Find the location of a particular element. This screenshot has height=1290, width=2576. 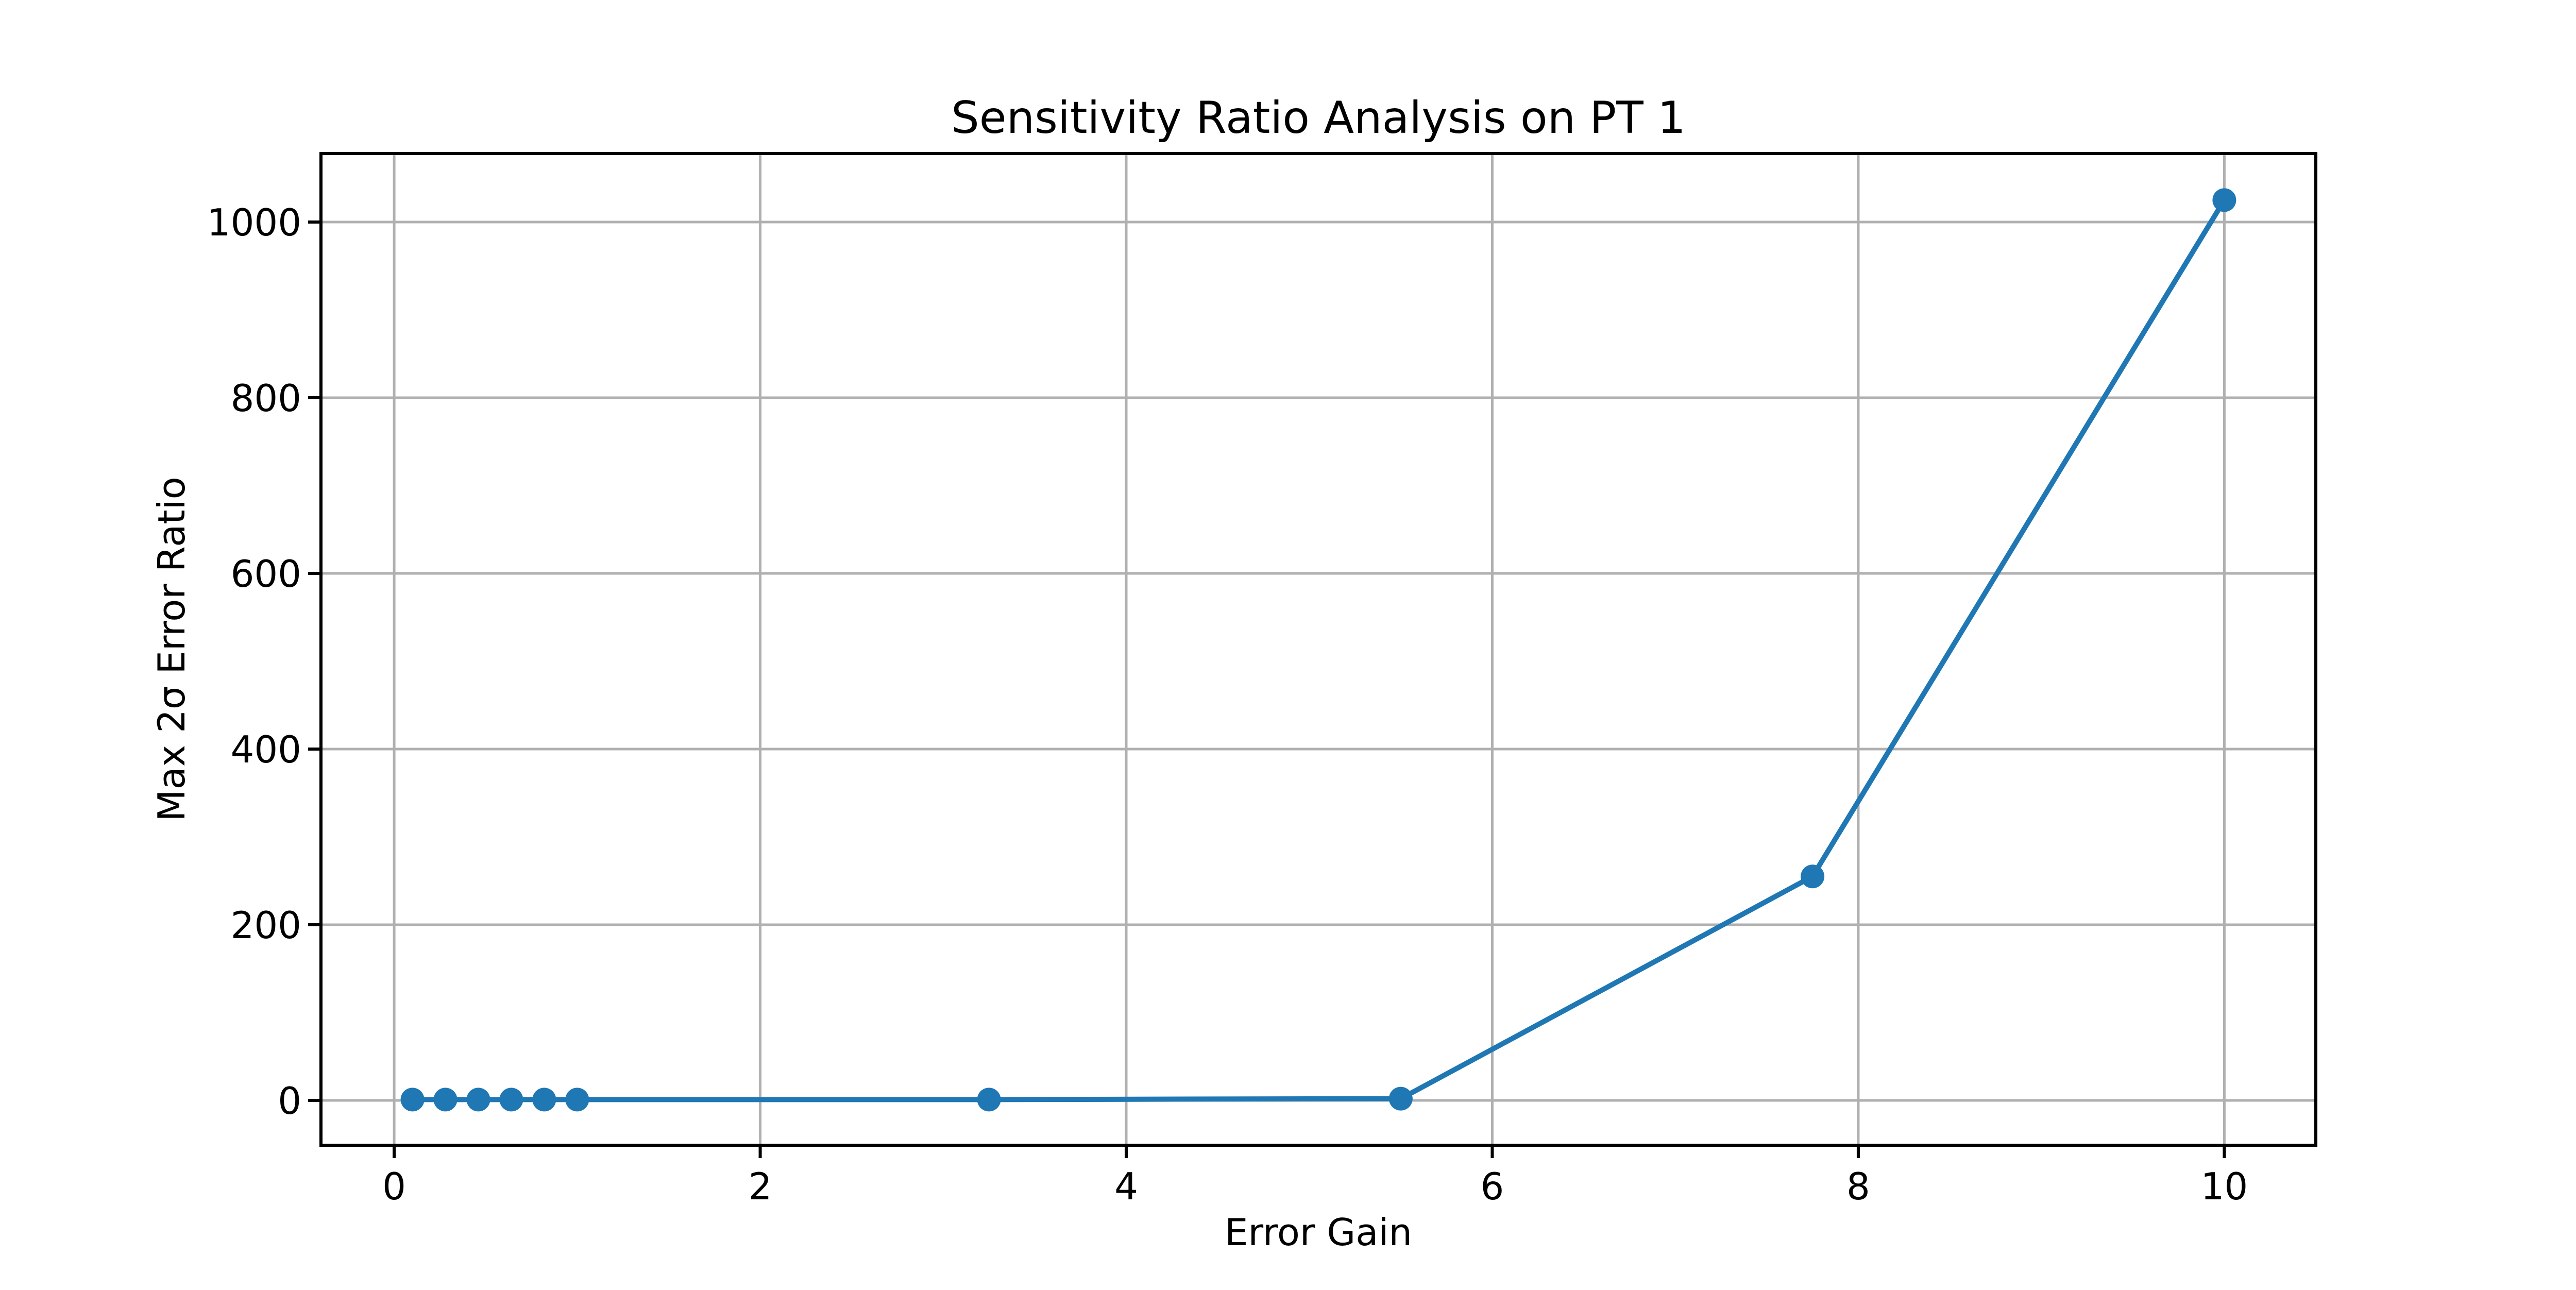

x-axis-ticks is located at coordinates (1309, 1151).